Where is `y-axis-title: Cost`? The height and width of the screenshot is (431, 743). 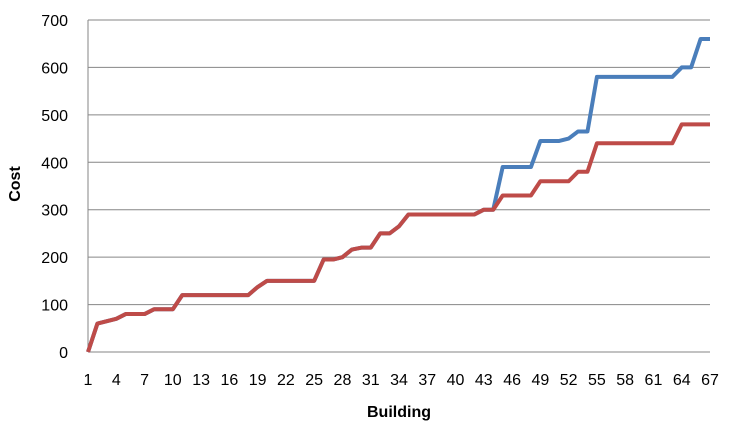
y-axis-title: Cost is located at coordinates (15, 184).